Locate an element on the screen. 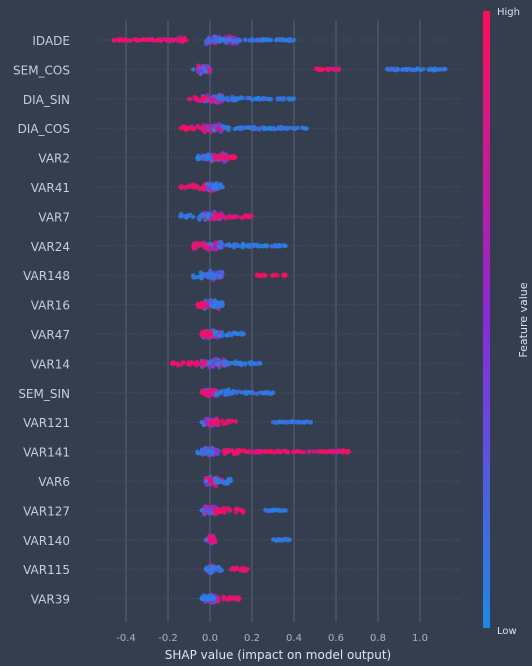  feature-row-var6 is located at coordinates (218, 481).